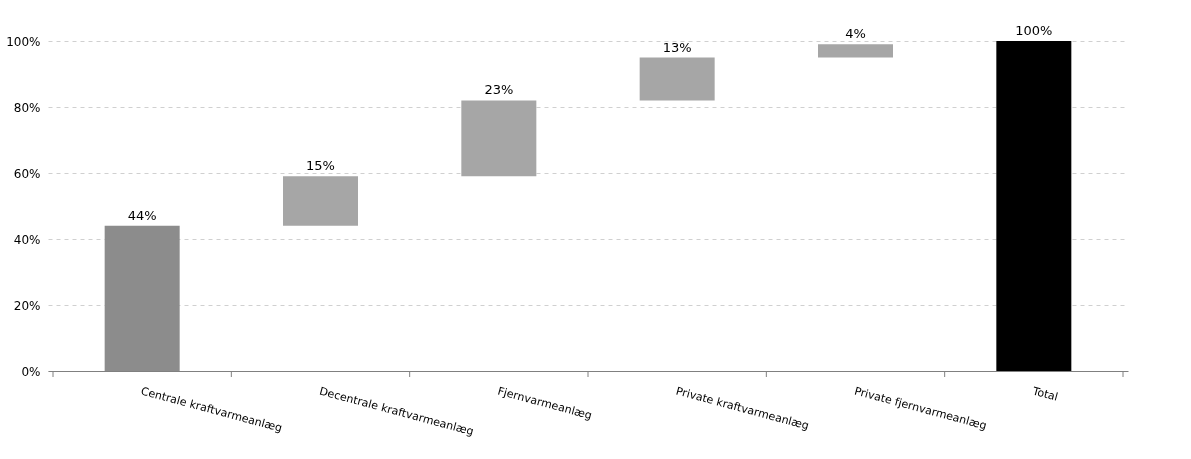 Image resolution: width=1191 pixels, height=459 pixels. Describe the element at coordinates (31, 371) in the screenshot. I see `y-tick-label: 0%` at that location.